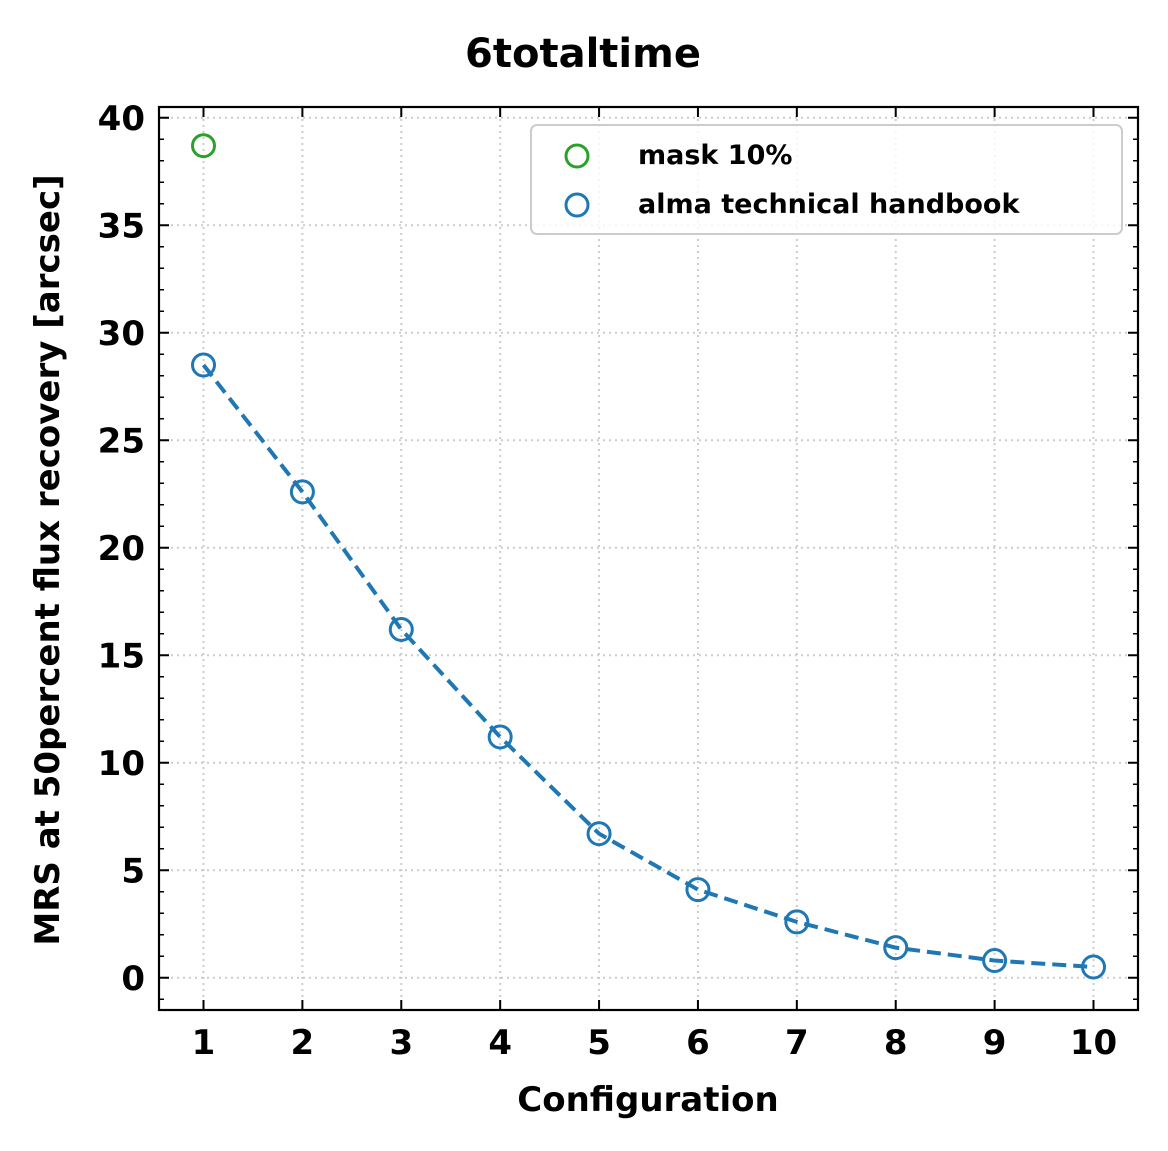  What do you see at coordinates (500, 1043) in the screenshot?
I see `x-tick-label: 4` at bounding box center [500, 1043].